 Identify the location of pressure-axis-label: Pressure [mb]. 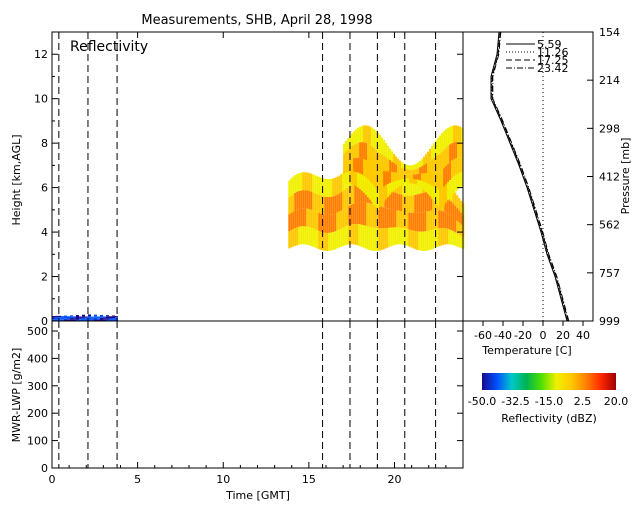
(625, 176).